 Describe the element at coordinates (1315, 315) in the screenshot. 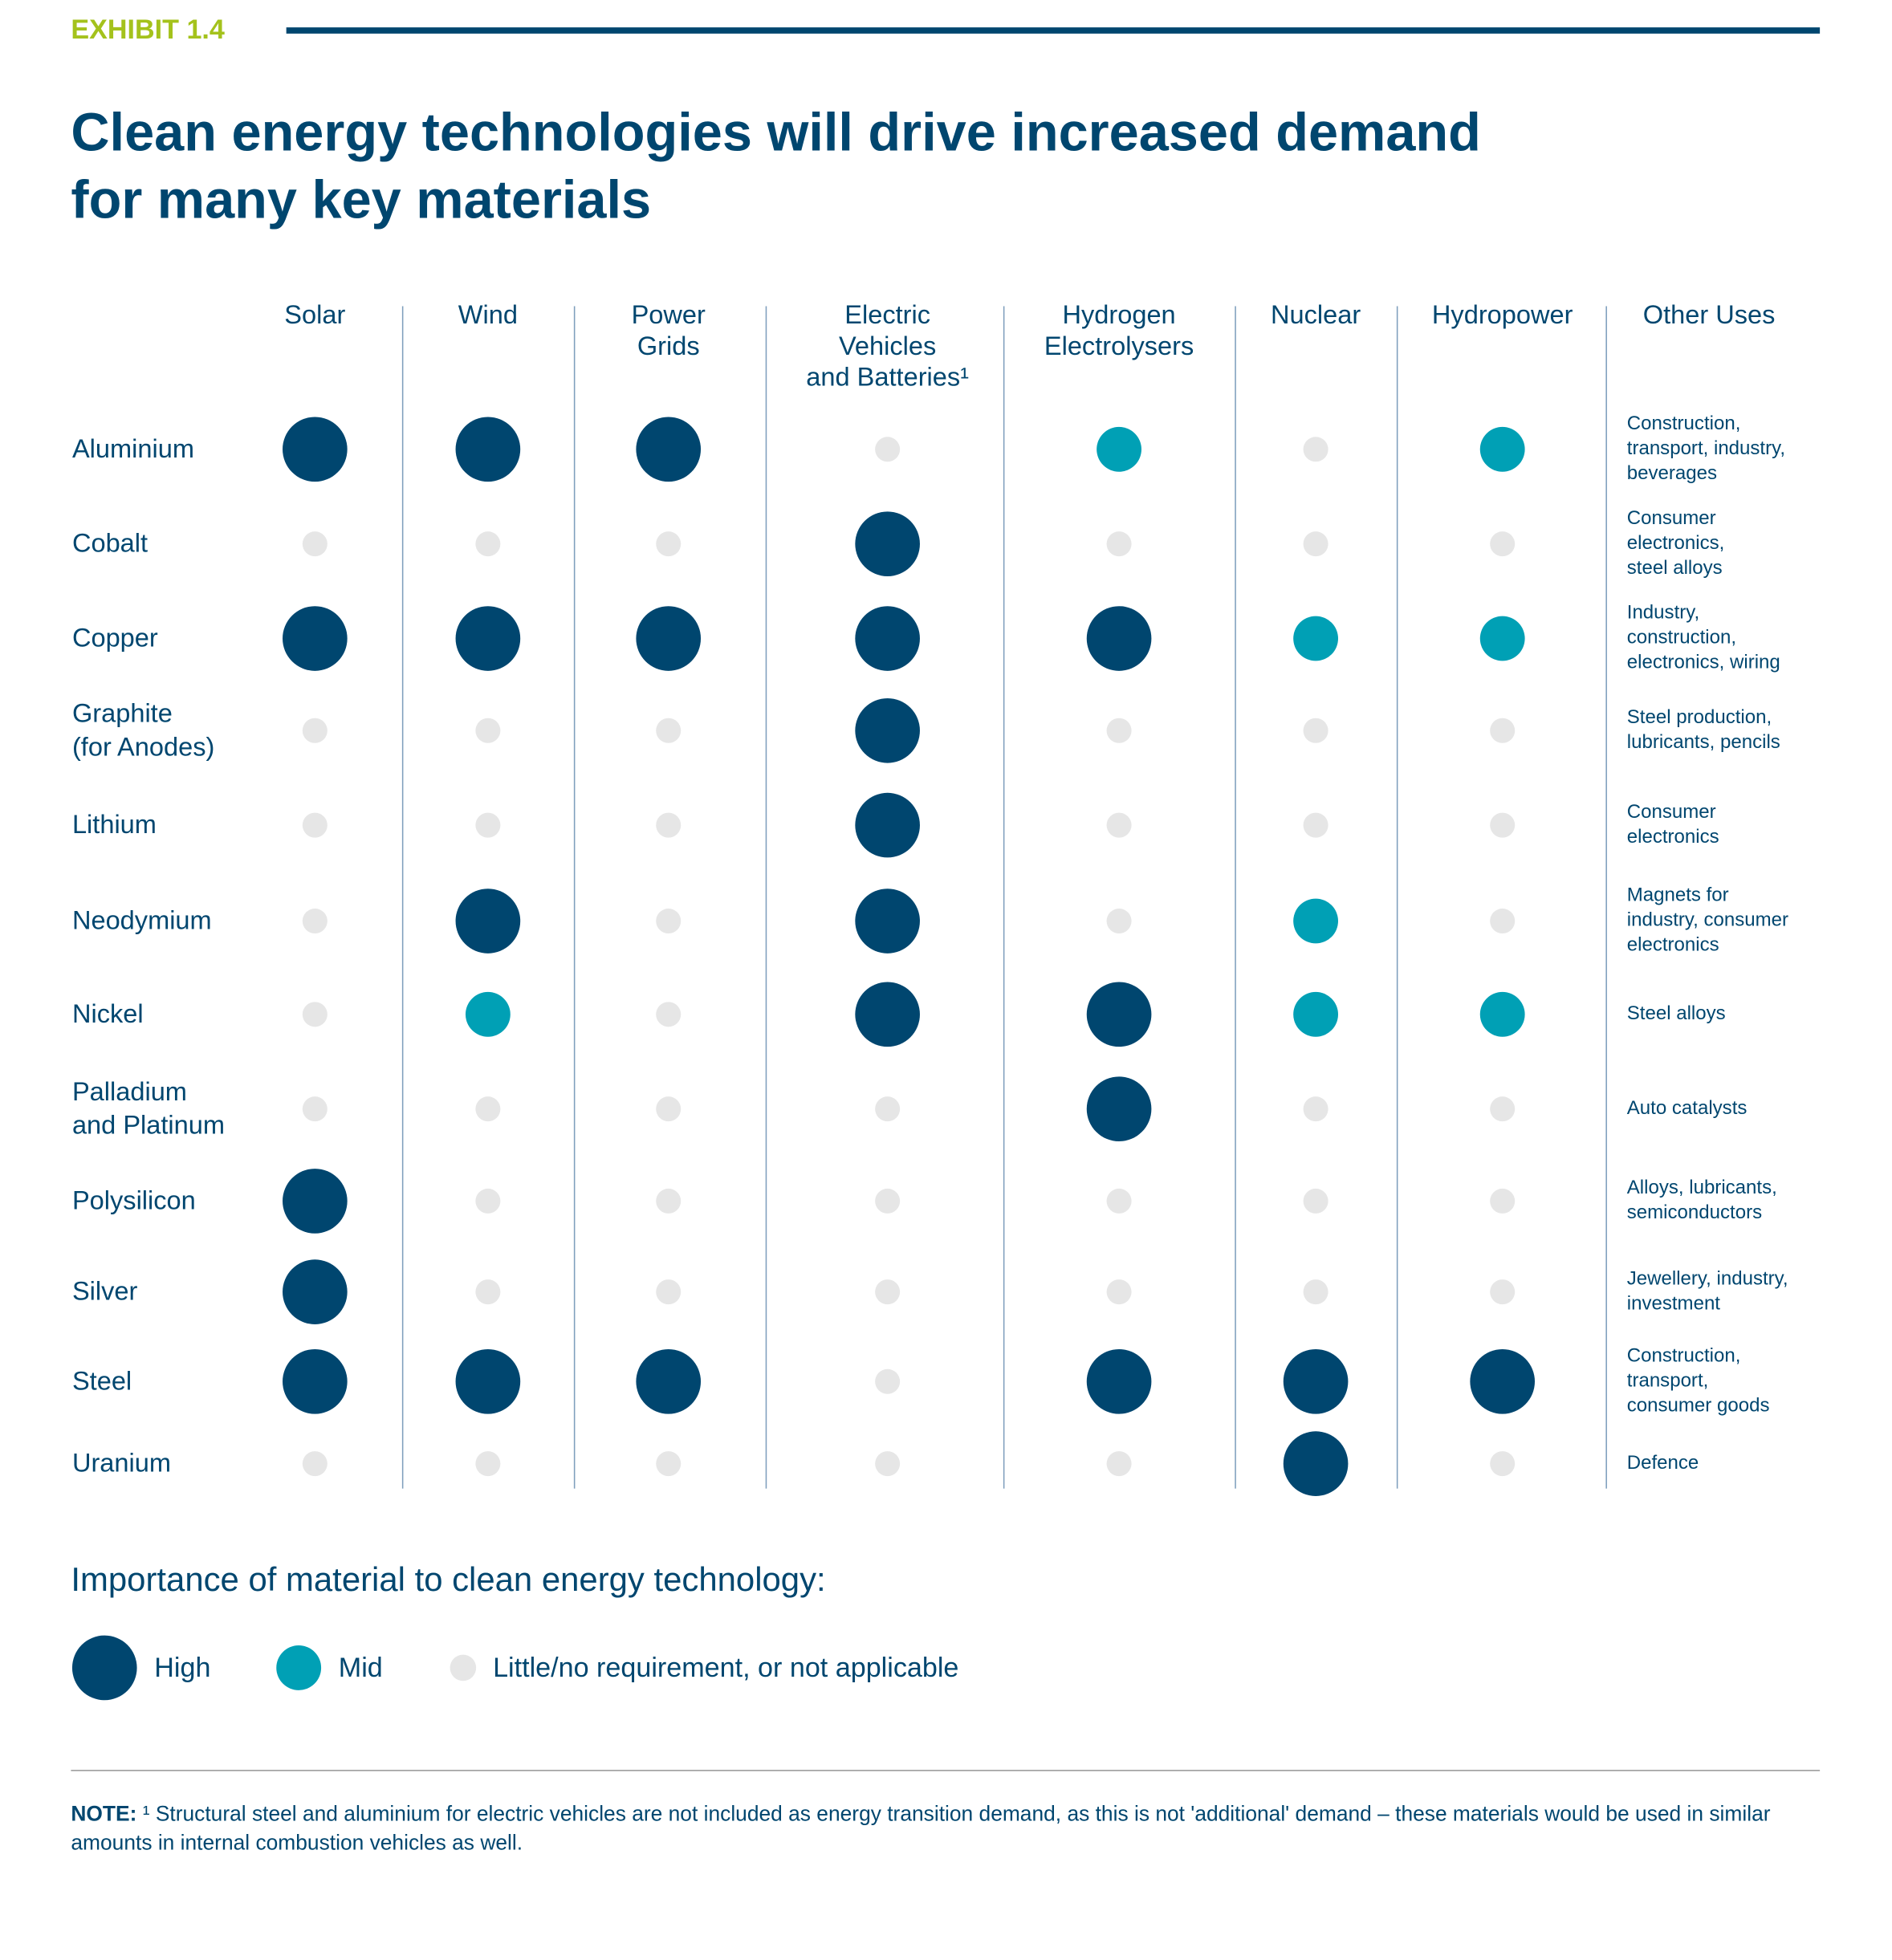

I see `column-header-line: Nuclear` at that location.